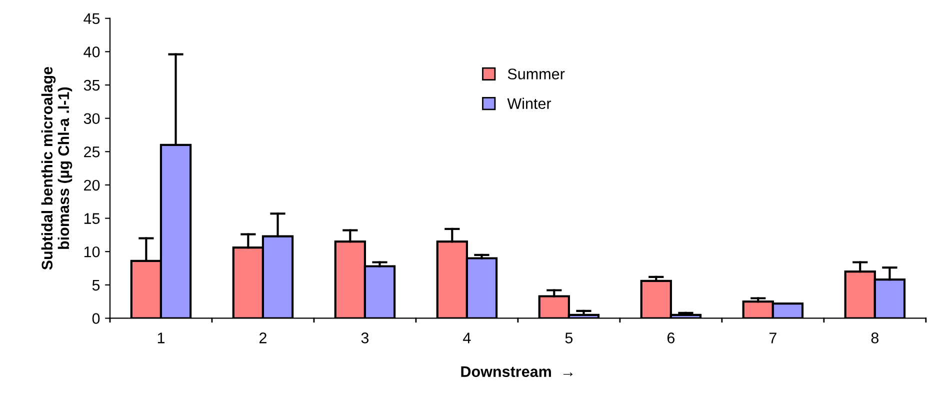 The height and width of the screenshot is (408, 940). Describe the element at coordinates (92, 152) in the screenshot. I see `y-tick-label: 25` at that location.